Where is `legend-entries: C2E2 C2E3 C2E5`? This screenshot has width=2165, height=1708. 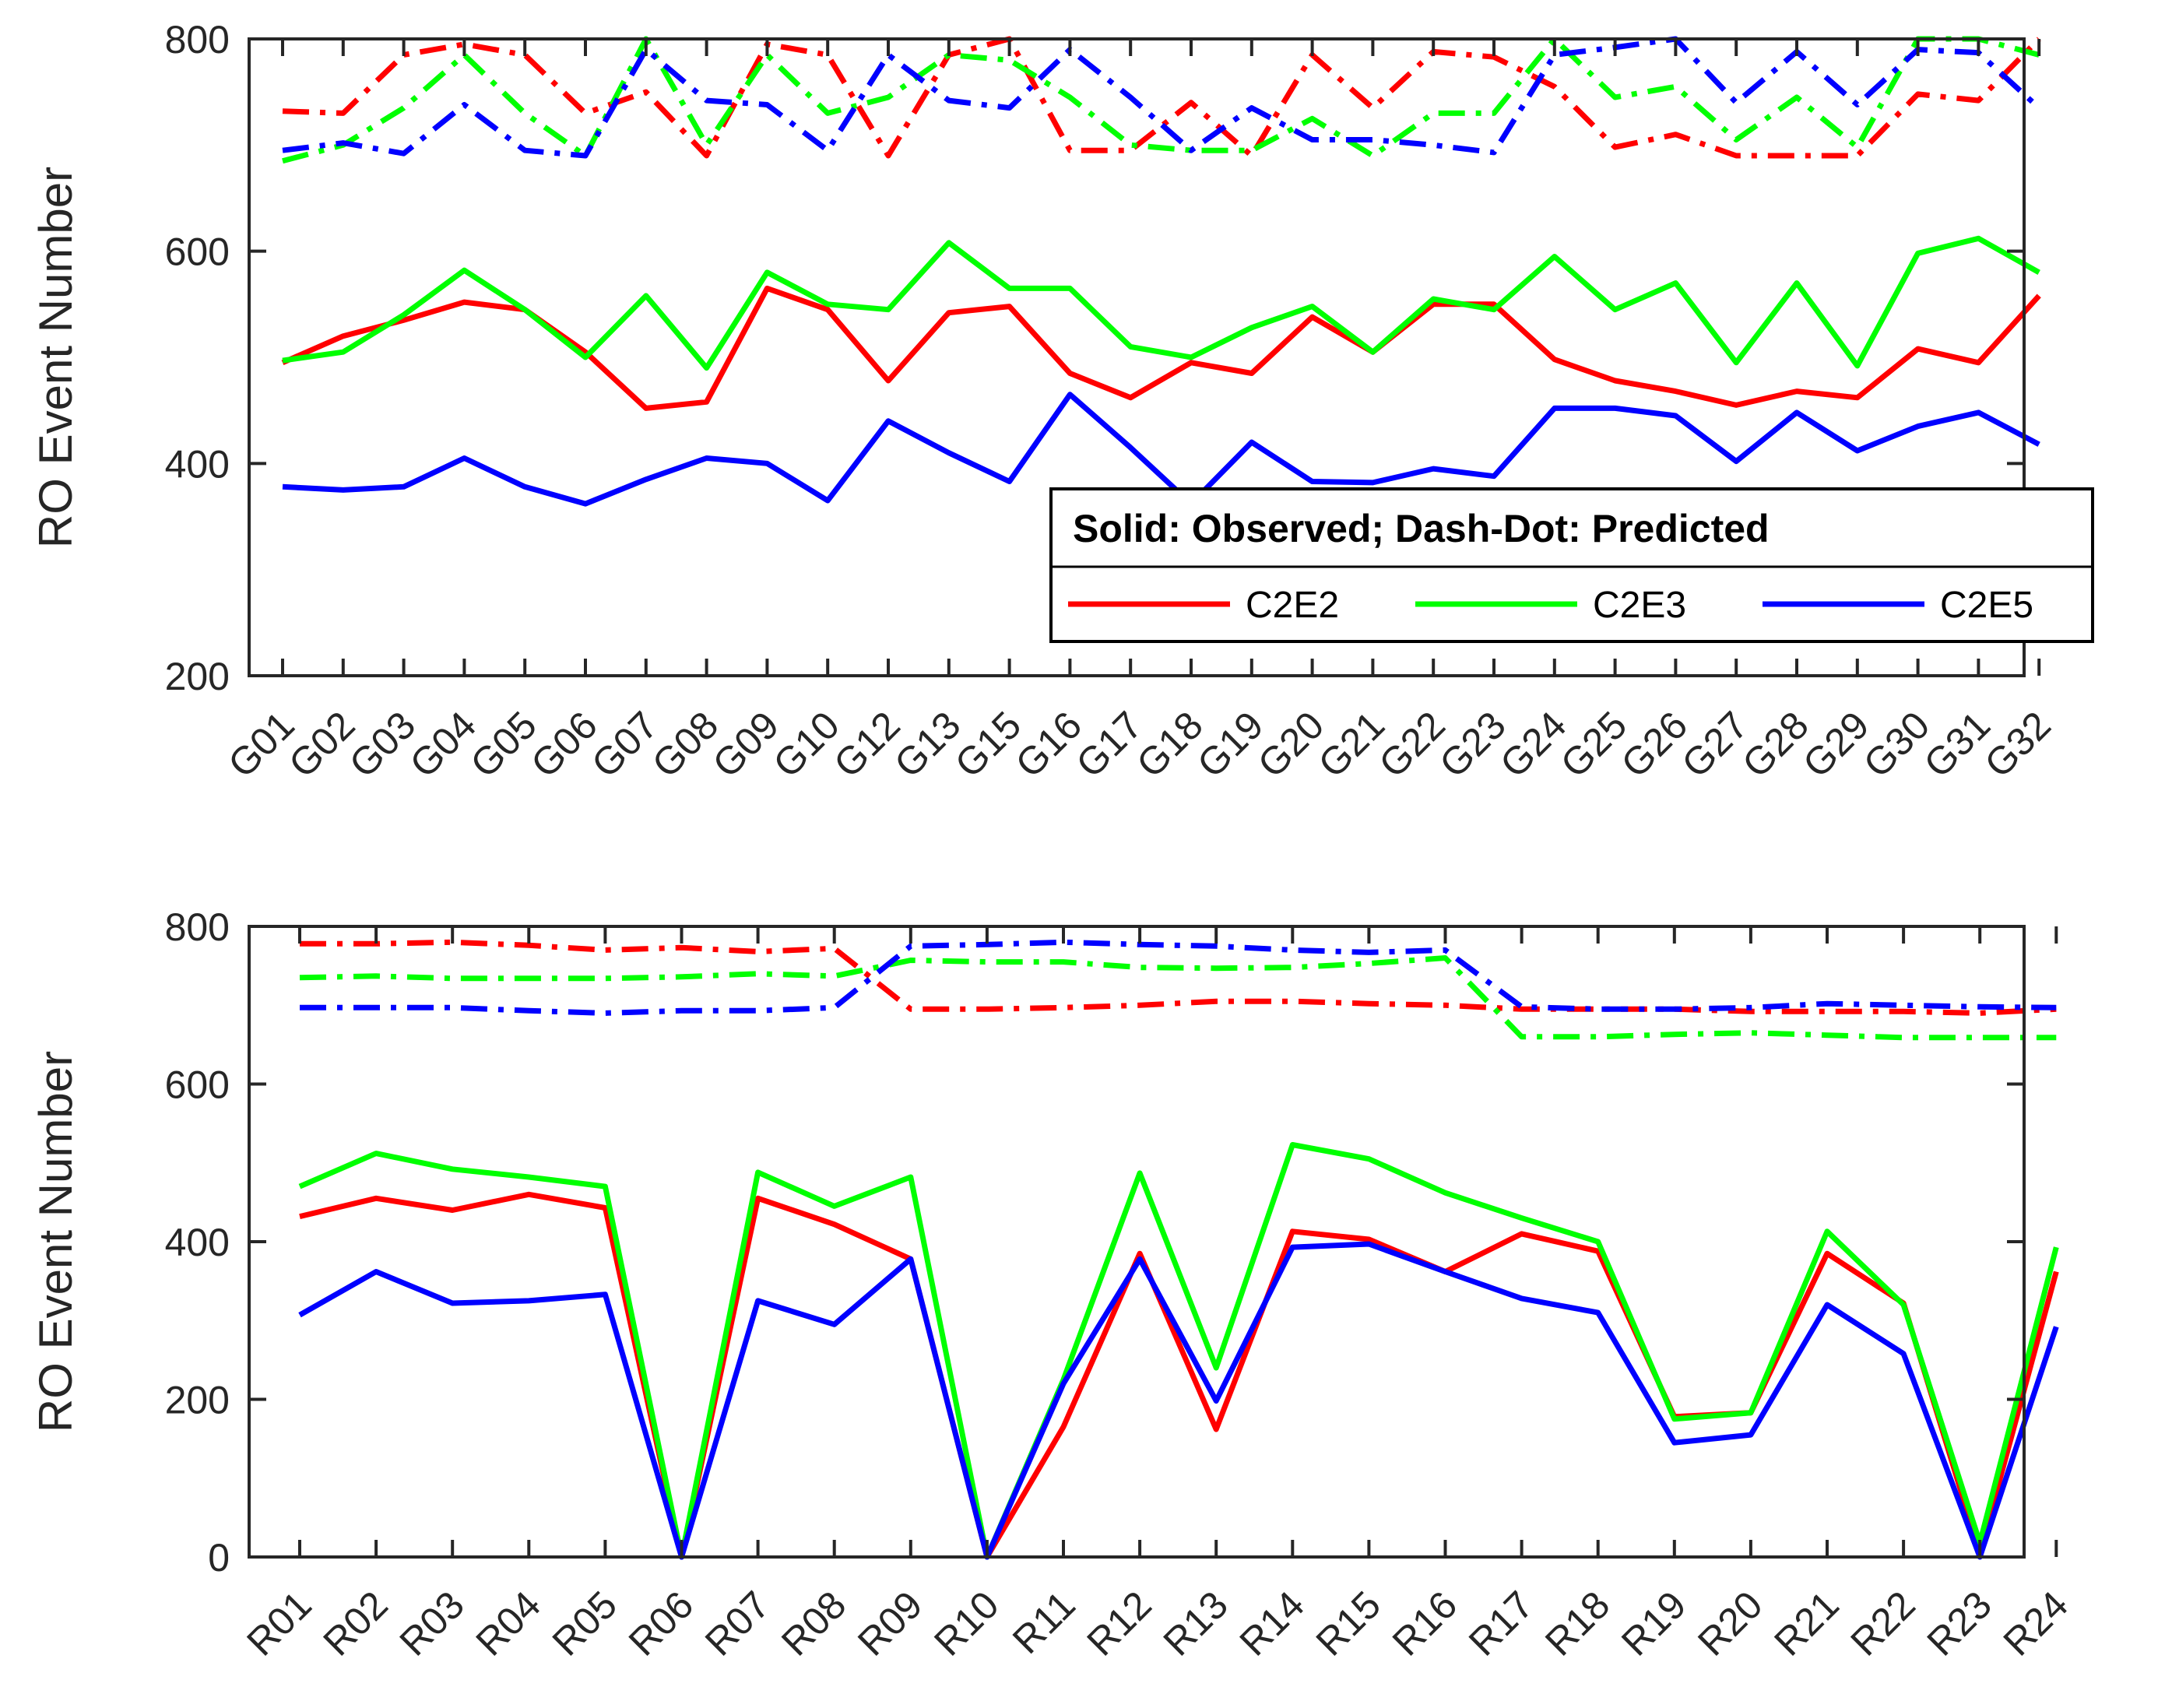
legend-entries: C2E2 C2E3 C2E5 is located at coordinates (1550, 605).